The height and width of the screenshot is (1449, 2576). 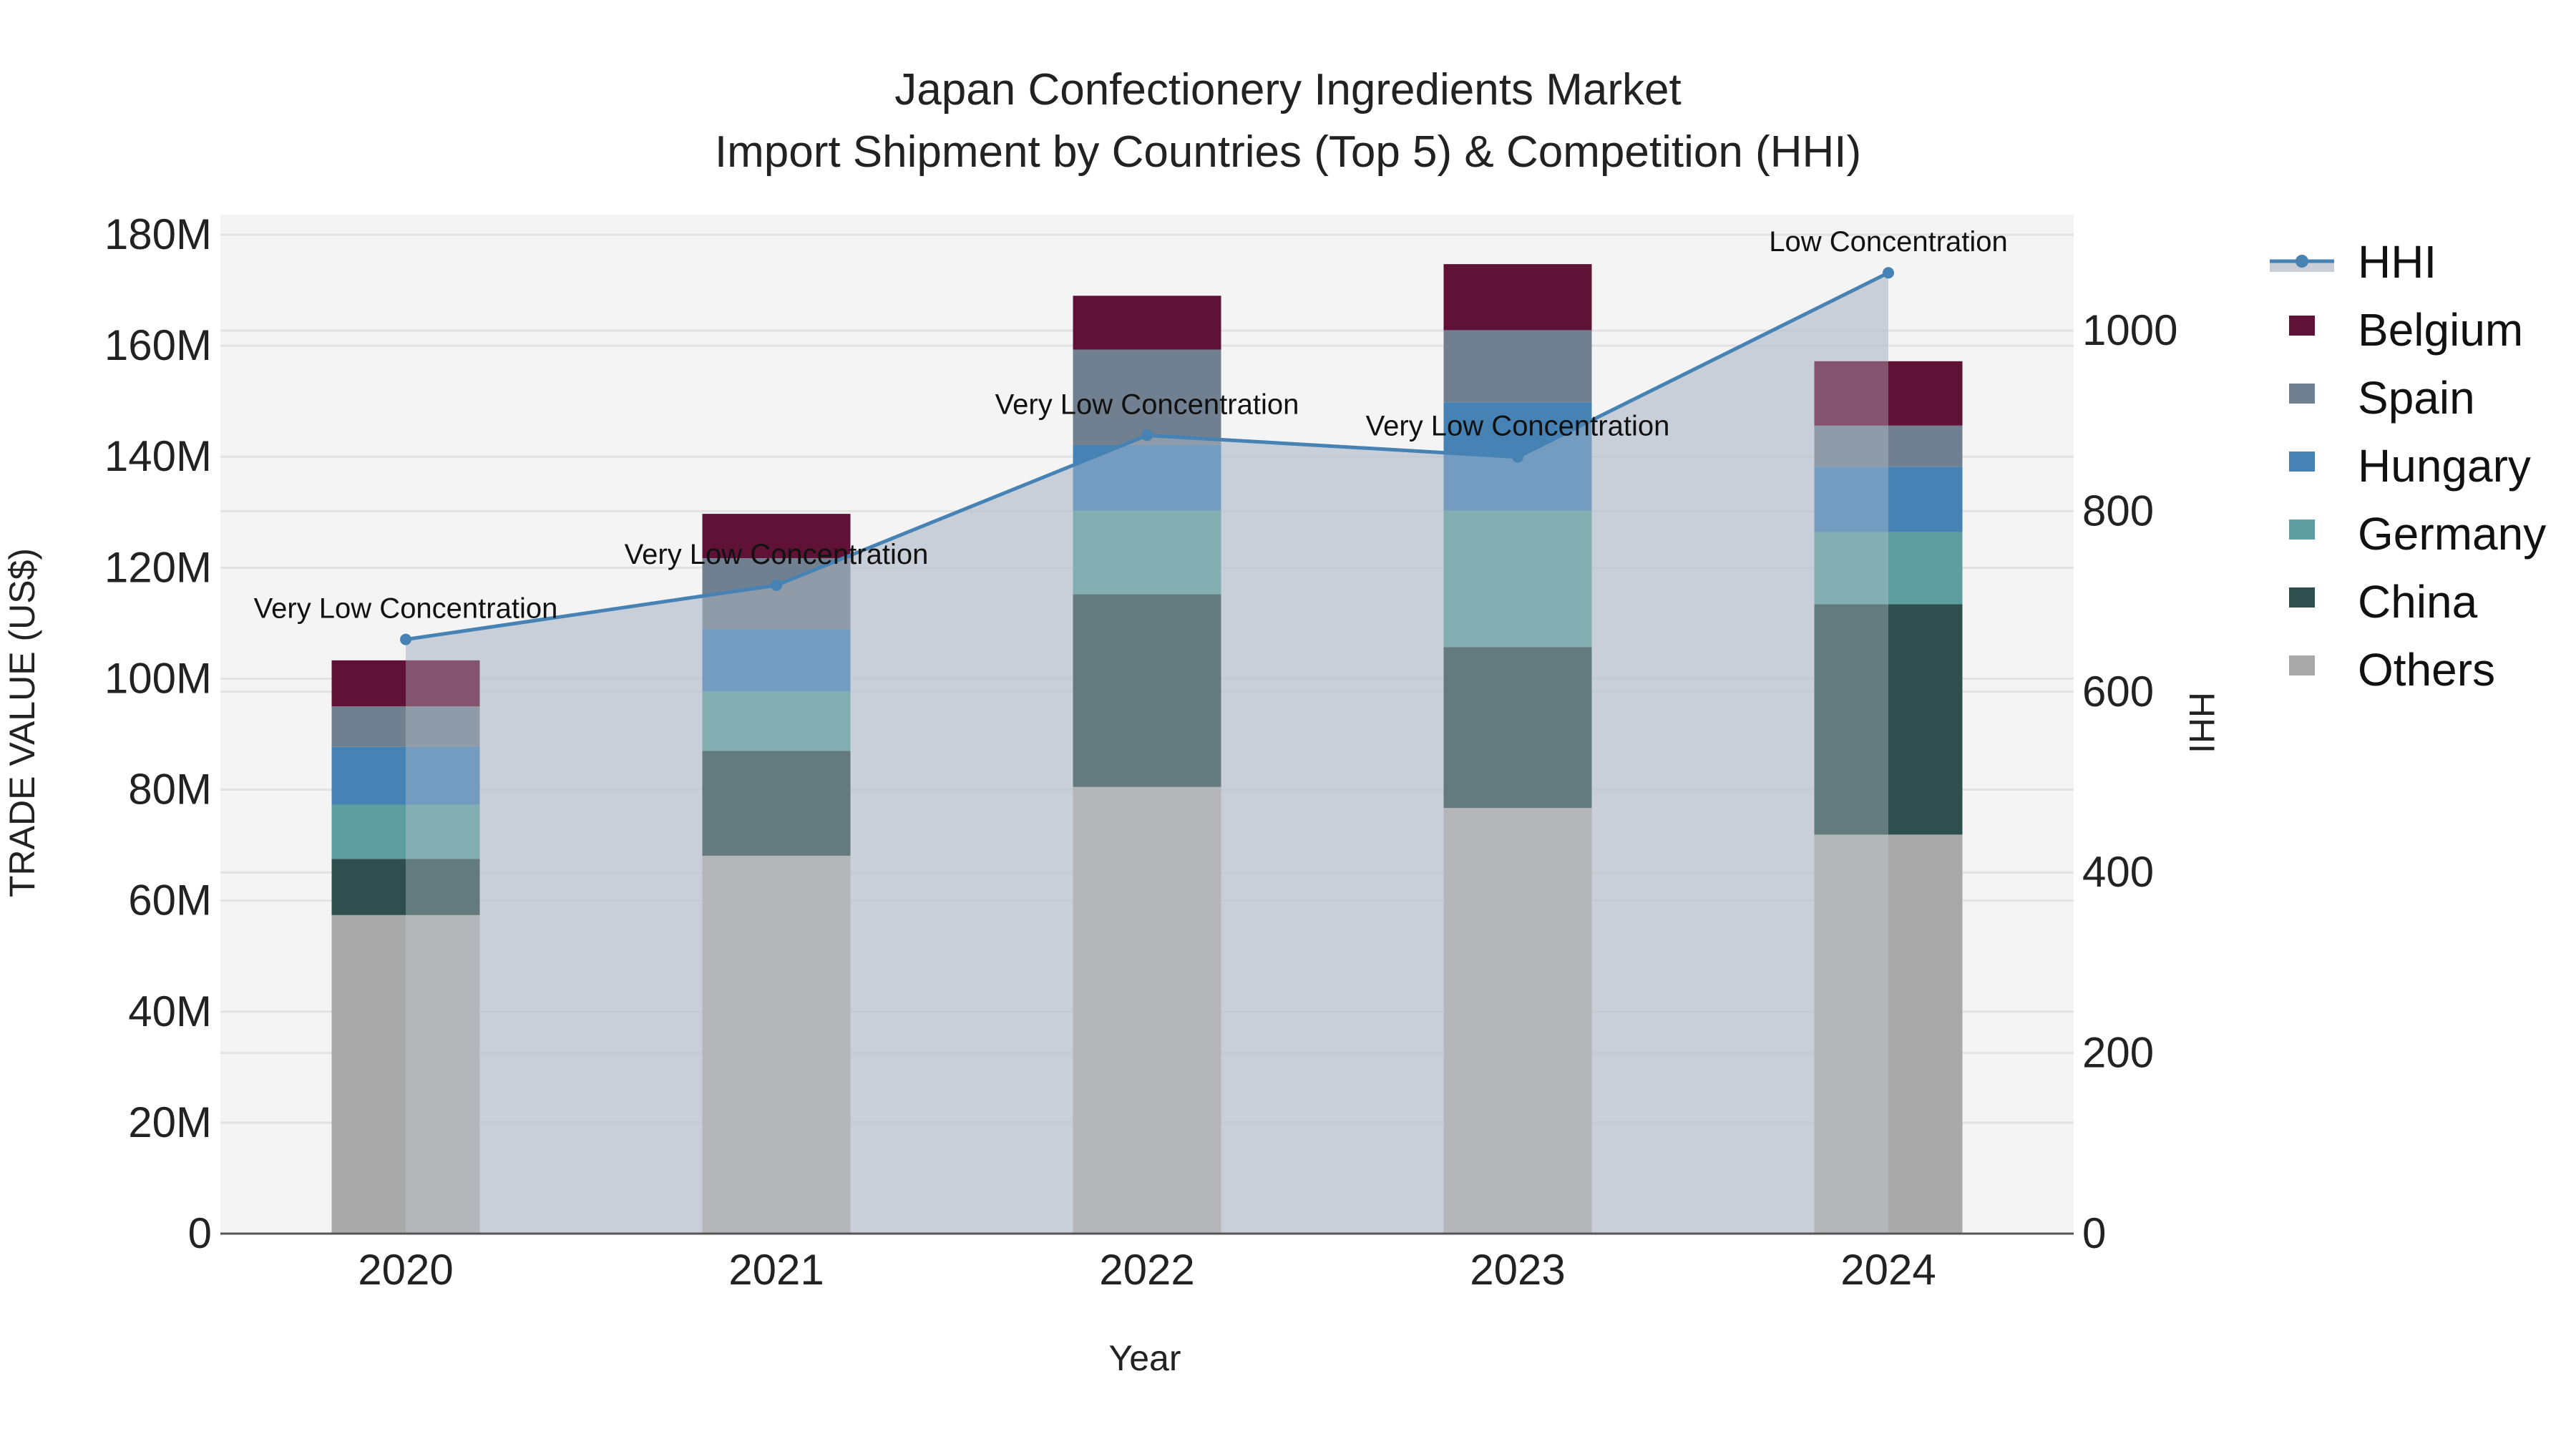 What do you see at coordinates (200, 1233) in the screenshot?
I see `y-tick-label: 0` at bounding box center [200, 1233].